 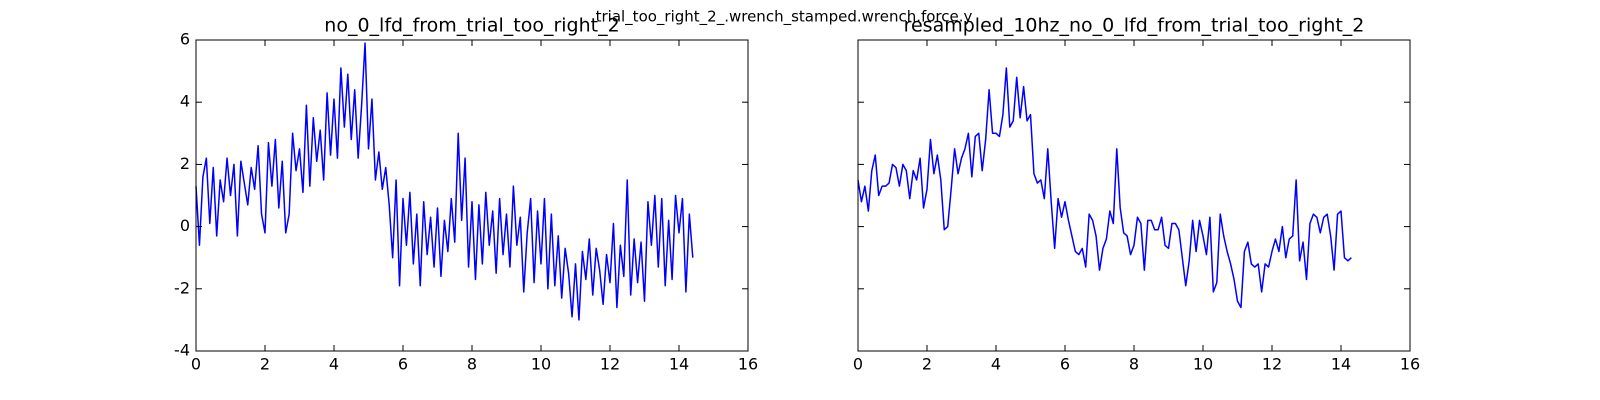 I want to click on y-tick-label: -4, so click(x=182, y=350).